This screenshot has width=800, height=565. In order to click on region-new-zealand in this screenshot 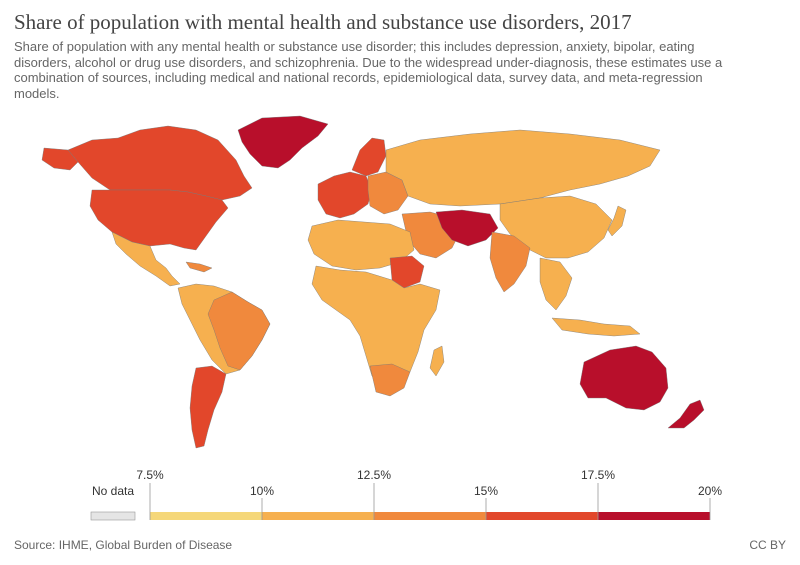, I will do `click(686, 414)`.